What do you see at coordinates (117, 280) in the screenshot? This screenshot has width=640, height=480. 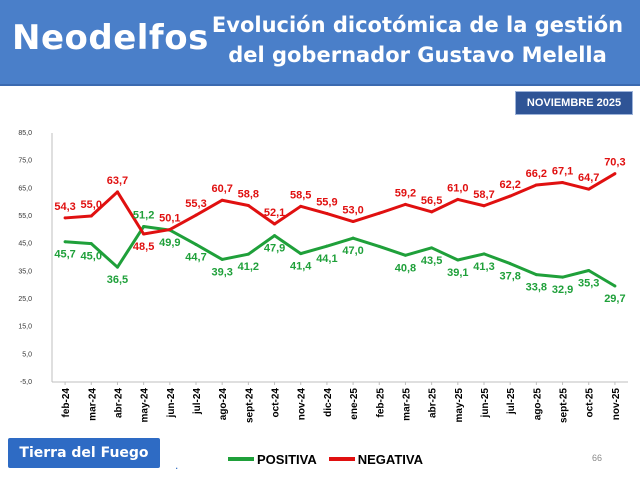 I see `data-label-positiva: 36,5` at bounding box center [117, 280].